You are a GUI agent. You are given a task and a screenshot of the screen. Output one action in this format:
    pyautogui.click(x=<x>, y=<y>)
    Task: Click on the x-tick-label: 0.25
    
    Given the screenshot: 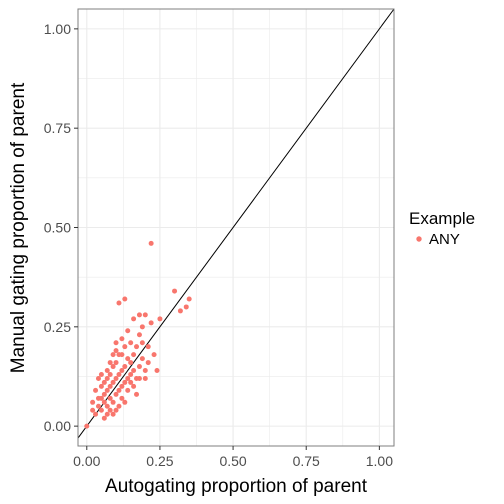 What is the action you would take?
    pyautogui.click(x=159, y=461)
    